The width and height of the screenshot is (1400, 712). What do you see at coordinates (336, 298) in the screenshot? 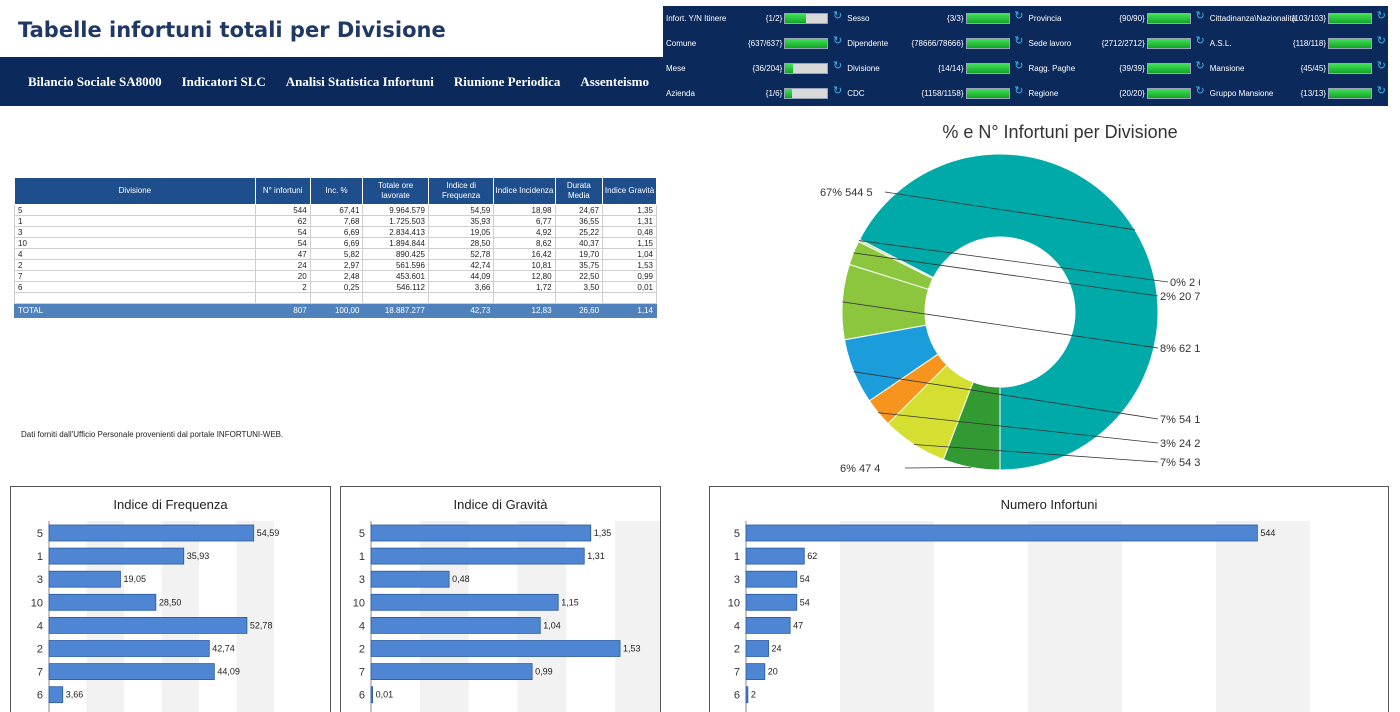
I see `table-cell` at bounding box center [336, 298].